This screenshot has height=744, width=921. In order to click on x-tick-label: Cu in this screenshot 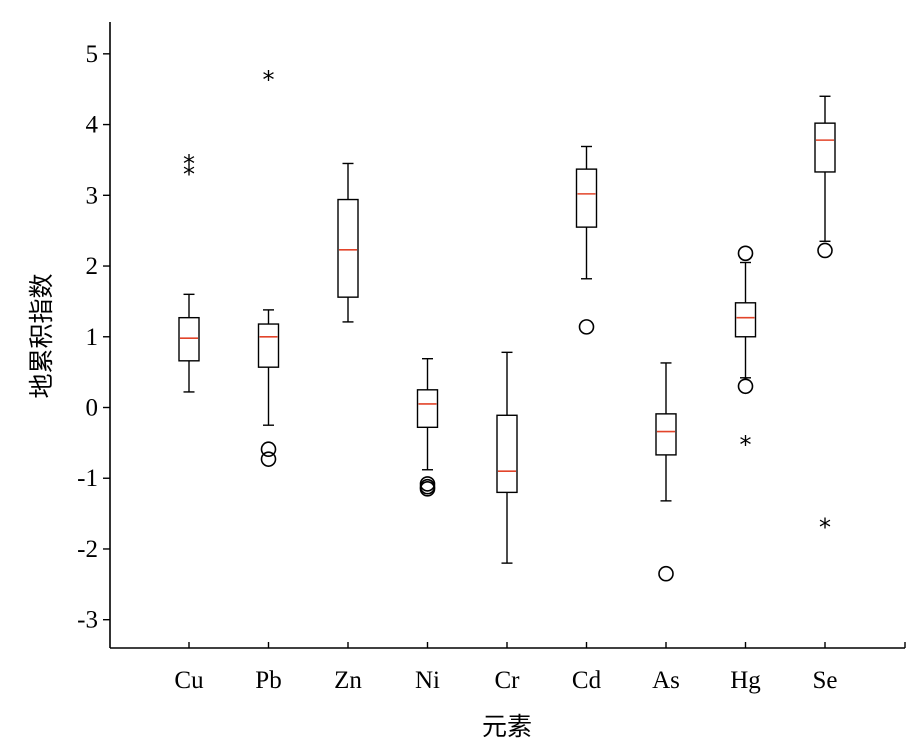, I will do `click(189, 680)`.